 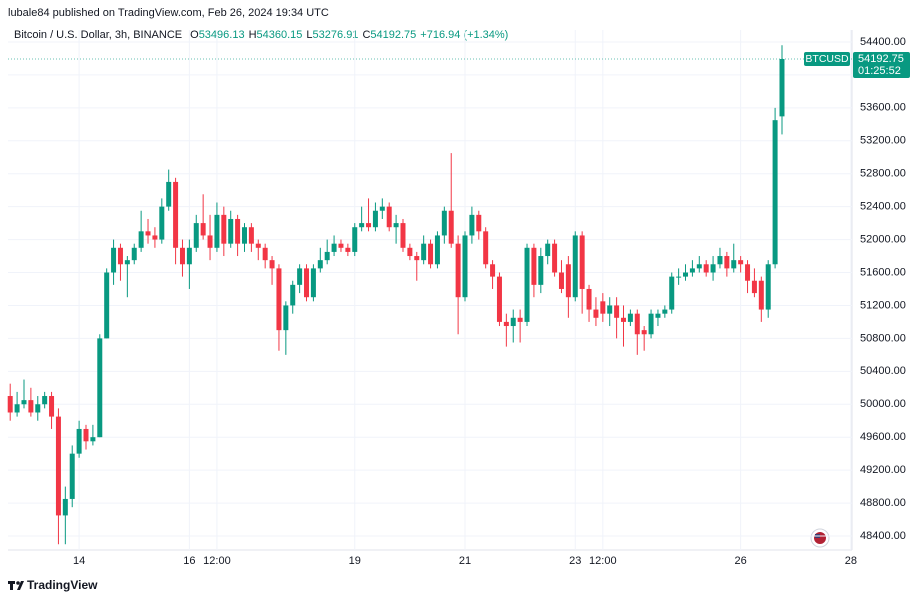 What do you see at coordinates (280, 35) in the screenshot?
I see `ohlc-value: 54360.15` at bounding box center [280, 35].